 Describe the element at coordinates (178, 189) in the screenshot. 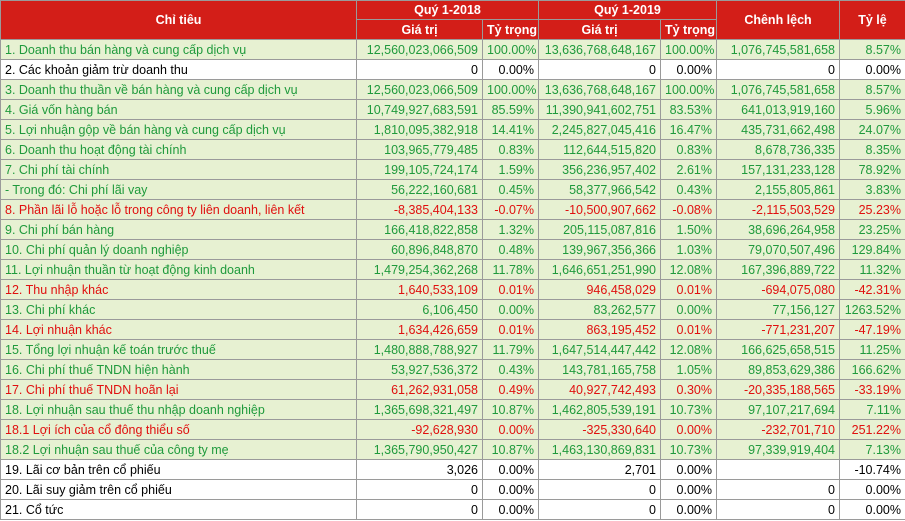

I see `row-label: - Trong đó: Chi phí lãi vay` at that location.